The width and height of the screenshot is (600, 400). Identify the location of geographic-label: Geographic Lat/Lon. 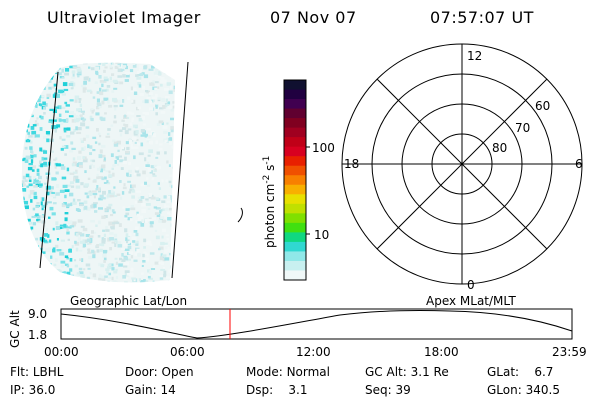
(129, 301).